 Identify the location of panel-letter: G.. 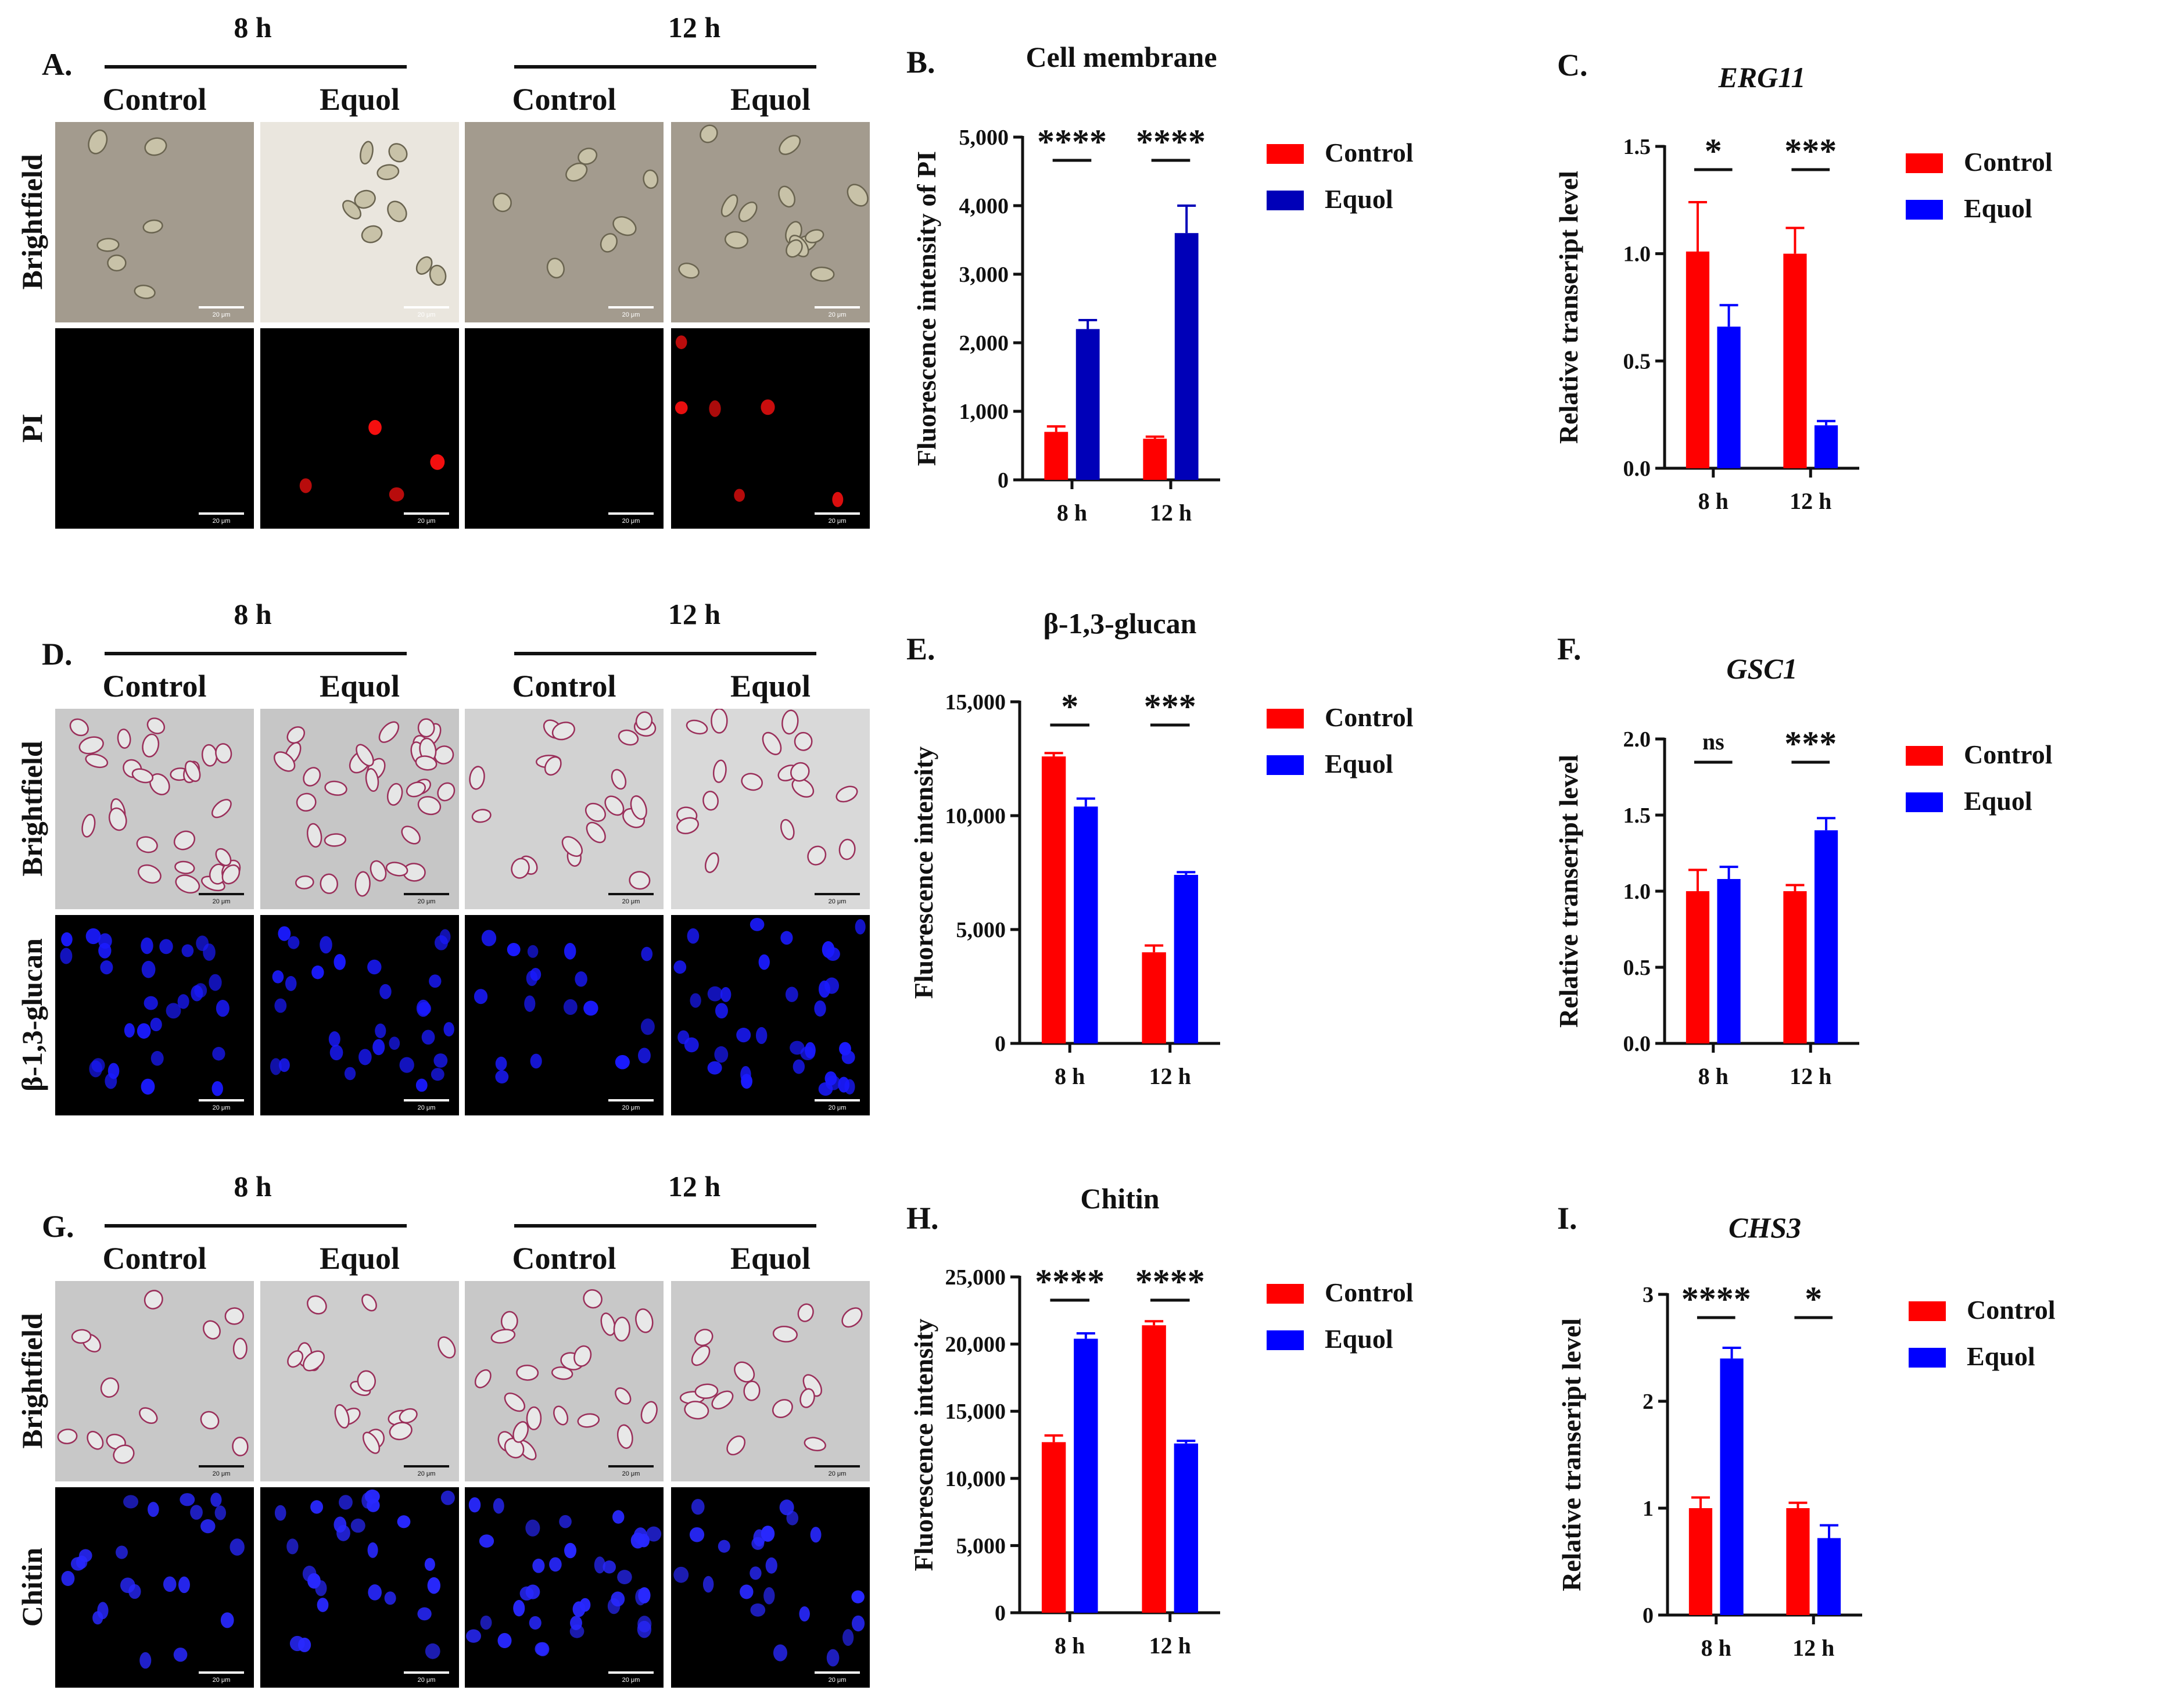
(58, 1227).